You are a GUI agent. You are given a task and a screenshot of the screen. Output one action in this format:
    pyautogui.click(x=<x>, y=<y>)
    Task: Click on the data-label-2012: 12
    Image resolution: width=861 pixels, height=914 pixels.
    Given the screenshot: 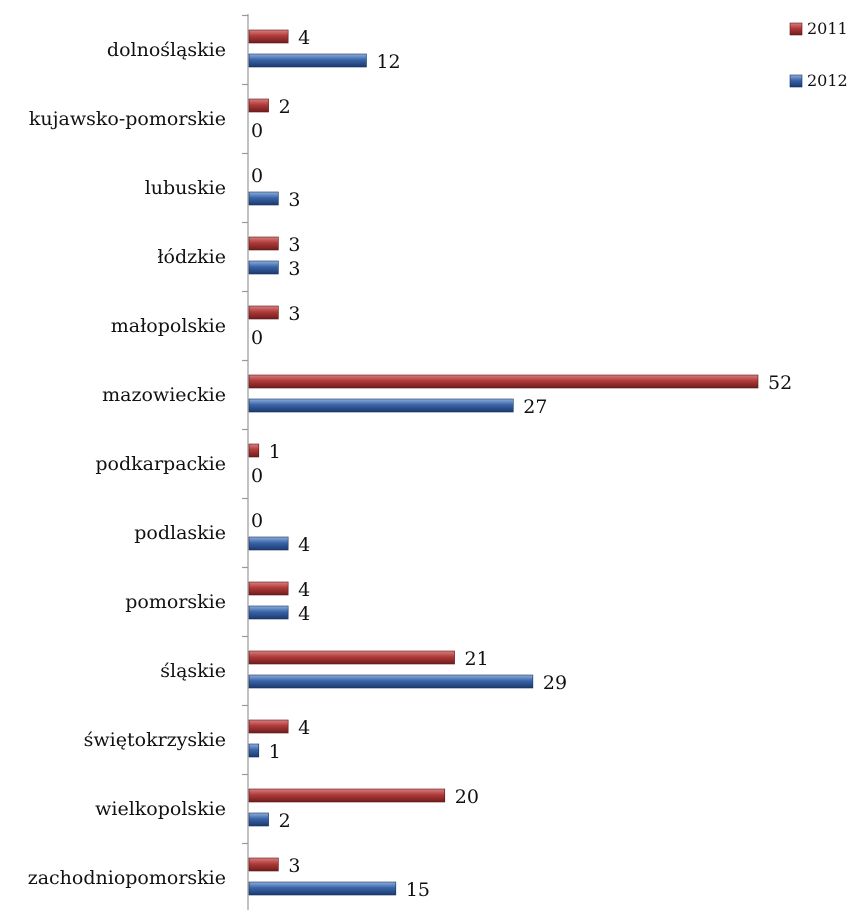 What is the action you would take?
    pyautogui.click(x=388, y=62)
    